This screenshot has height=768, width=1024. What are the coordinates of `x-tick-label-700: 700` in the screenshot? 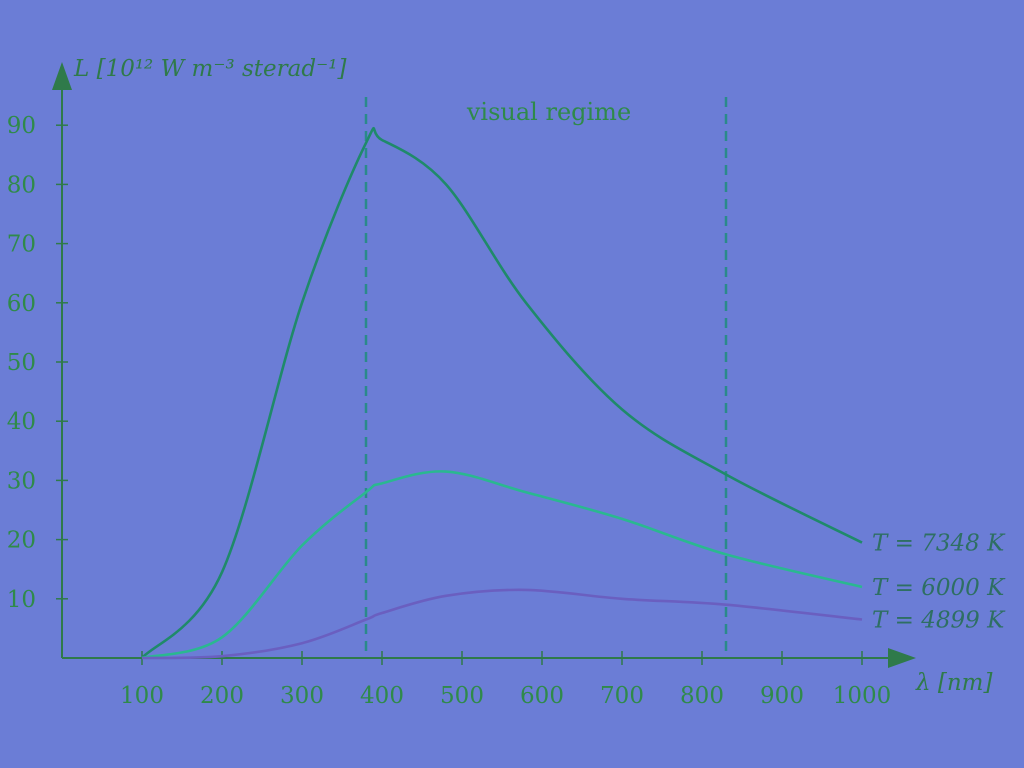 It's located at (622, 696).